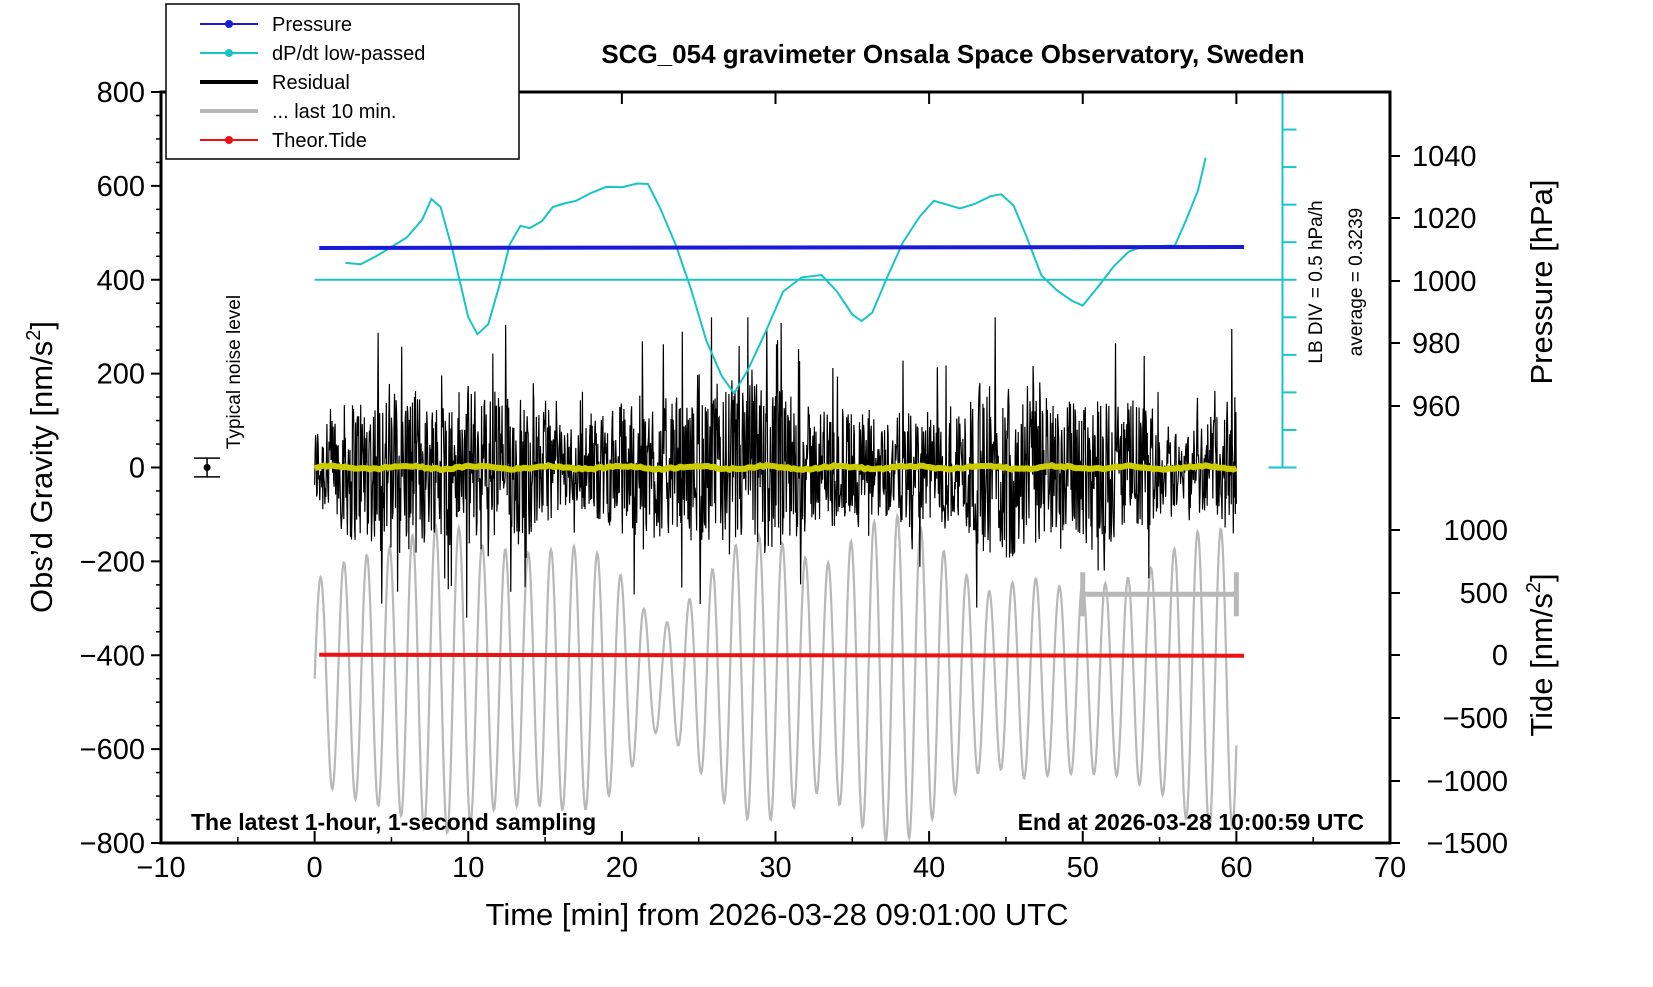  I want to click on tide-tick-label: 500, so click(1484, 594).